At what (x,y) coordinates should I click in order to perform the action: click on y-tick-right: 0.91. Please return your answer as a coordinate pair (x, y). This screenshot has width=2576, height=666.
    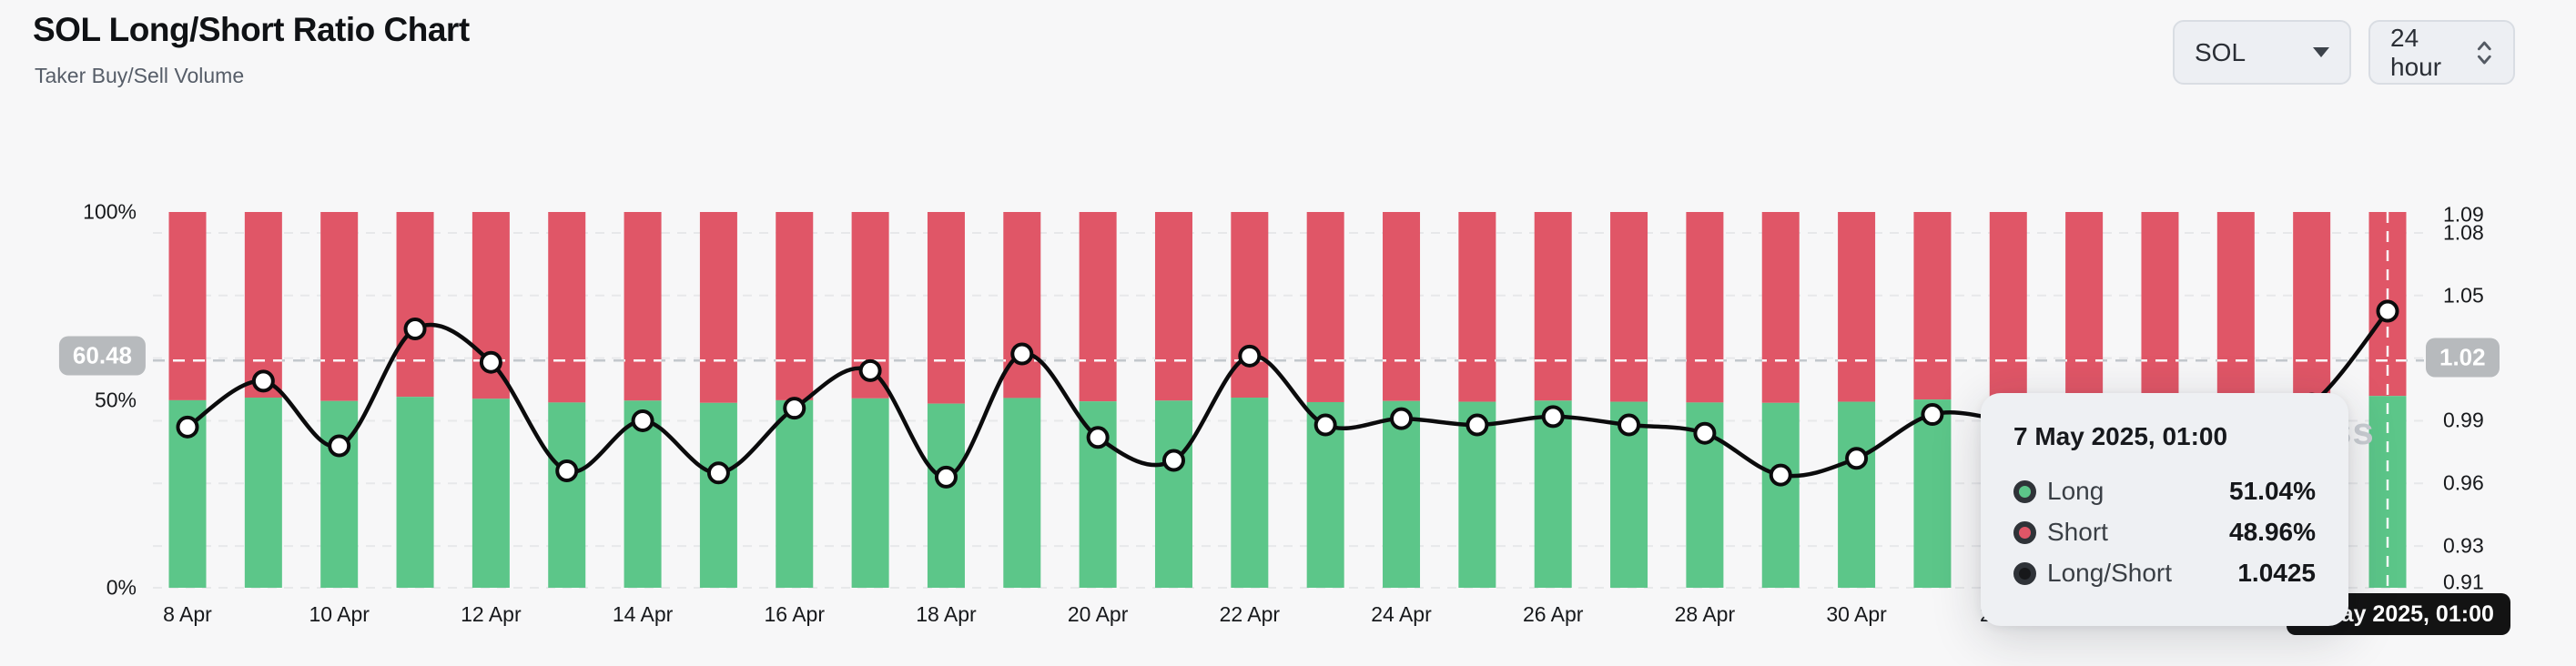
    Looking at the image, I should click on (2463, 582).